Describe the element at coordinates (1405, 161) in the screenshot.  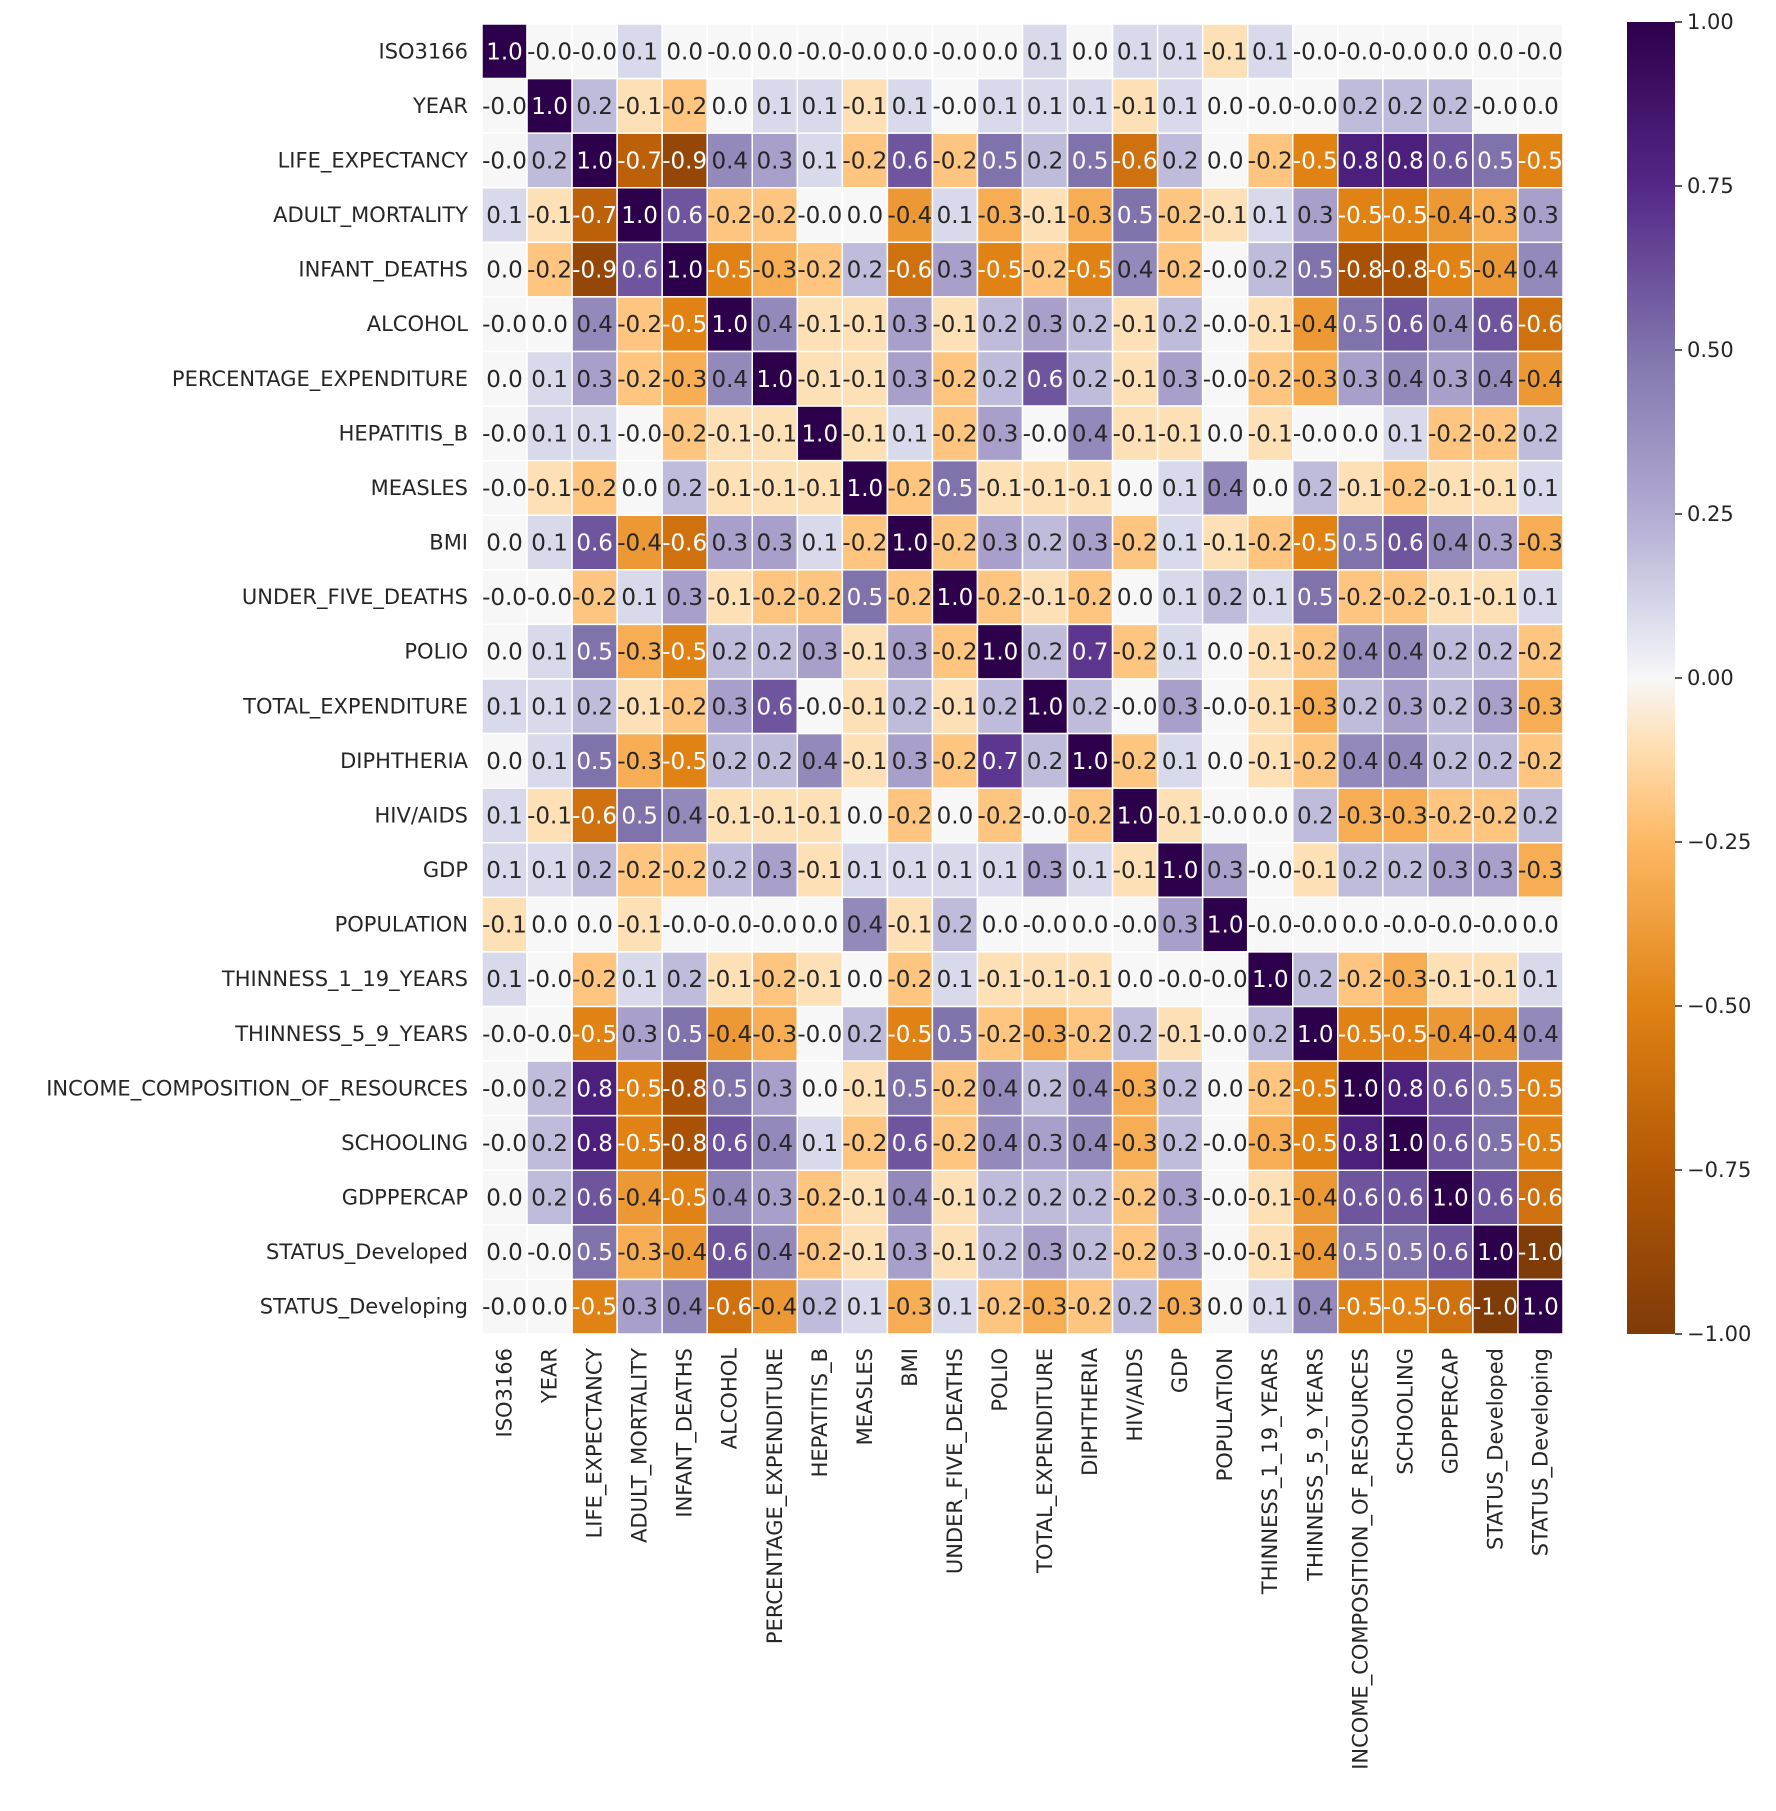
I see `cell-label-2-20: 0.8` at that location.